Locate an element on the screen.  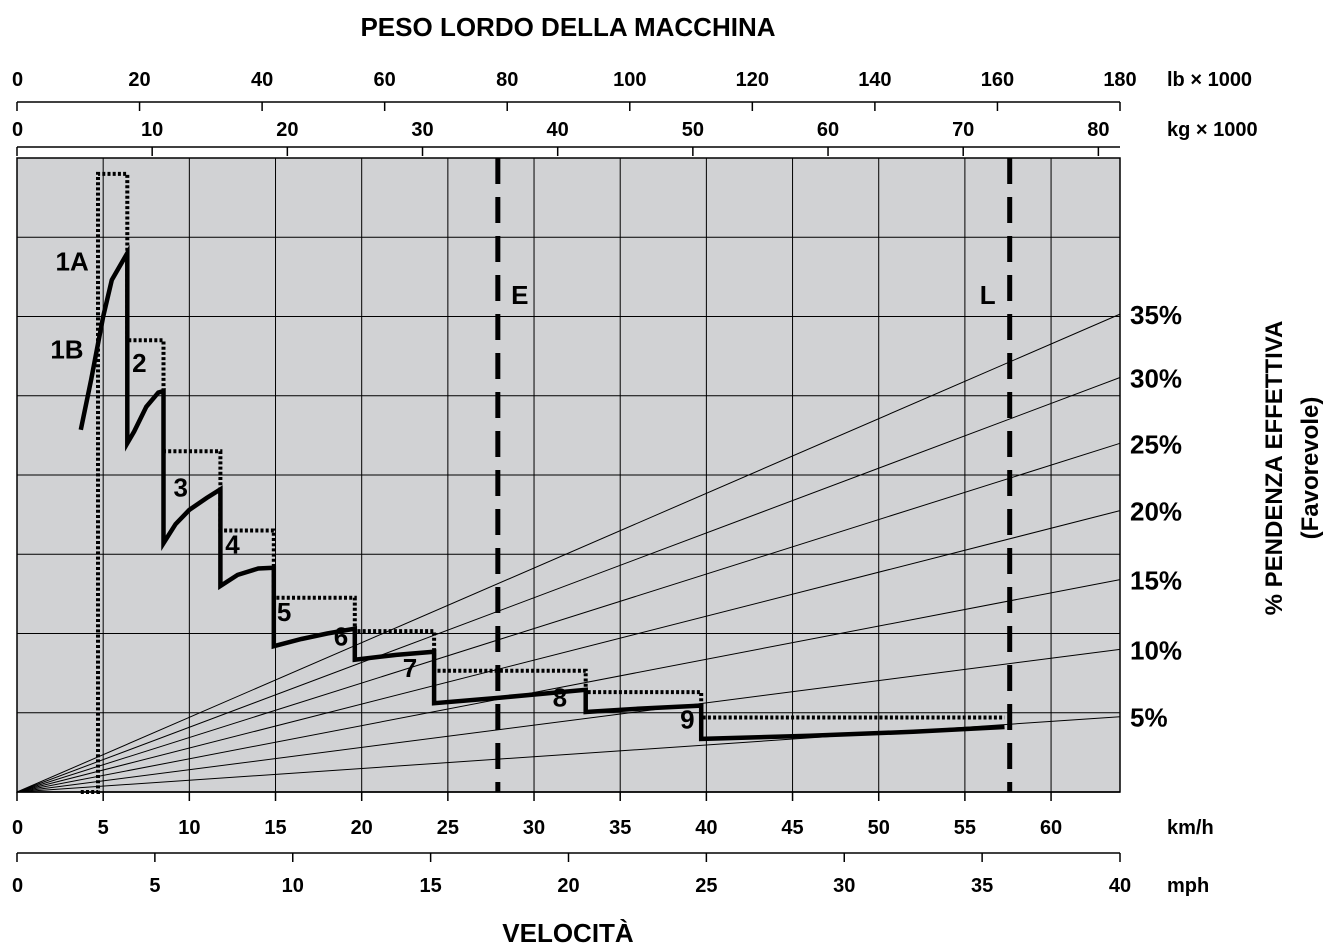
speed-limit-label: L is located at coordinates (988, 295).